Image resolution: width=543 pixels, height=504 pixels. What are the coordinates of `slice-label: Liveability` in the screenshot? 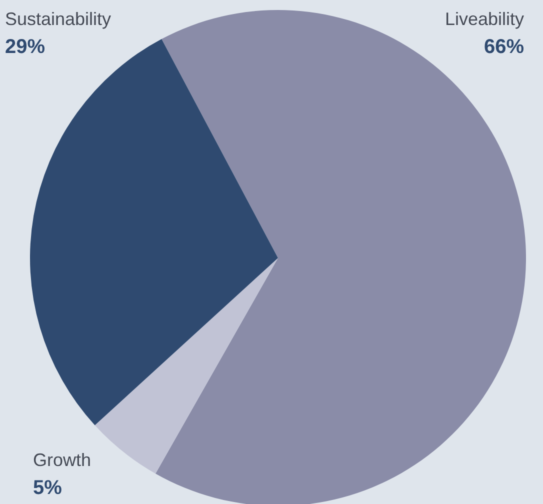 It's located at (484, 19).